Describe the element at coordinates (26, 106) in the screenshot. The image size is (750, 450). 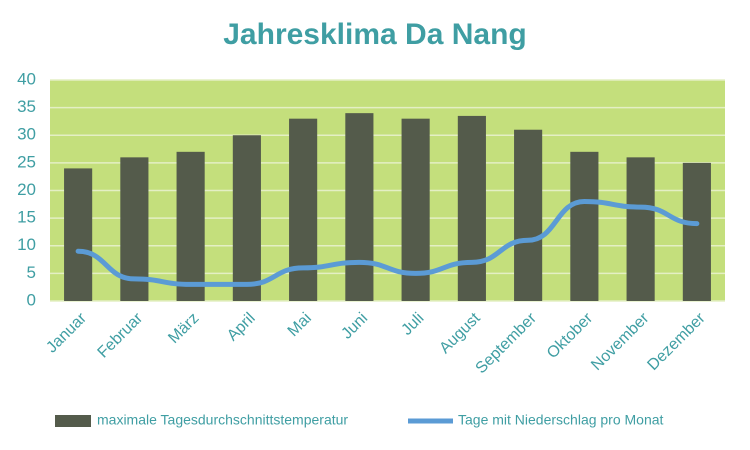
I see `y-tick-label: 35` at that location.